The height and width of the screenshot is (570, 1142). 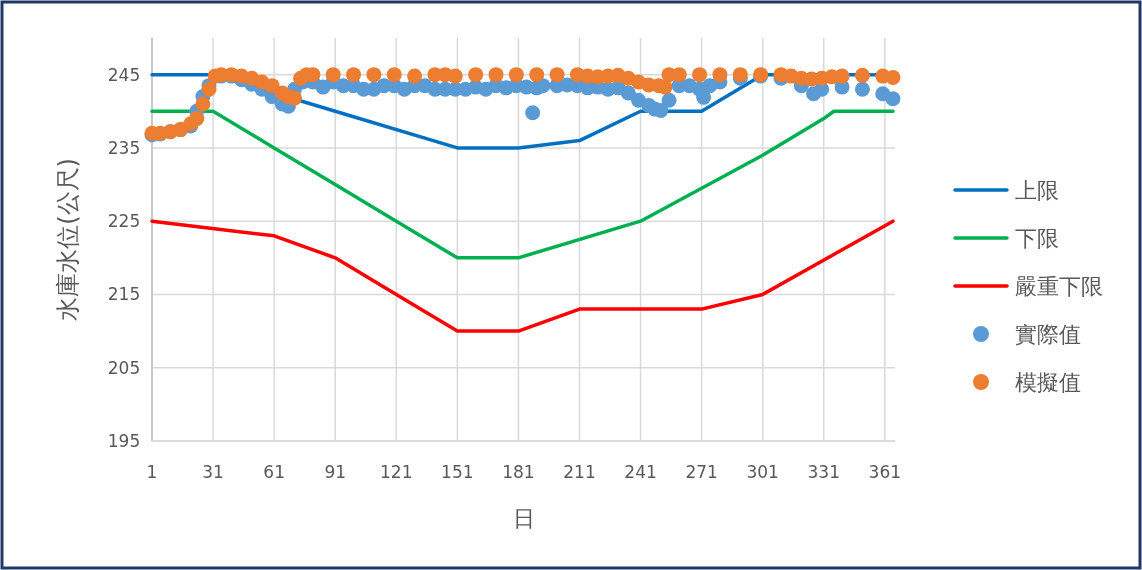 What do you see at coordinates (335, 472) in the screenshot?
I see `x-tick-label: 91` at bounding box center [335, 472].